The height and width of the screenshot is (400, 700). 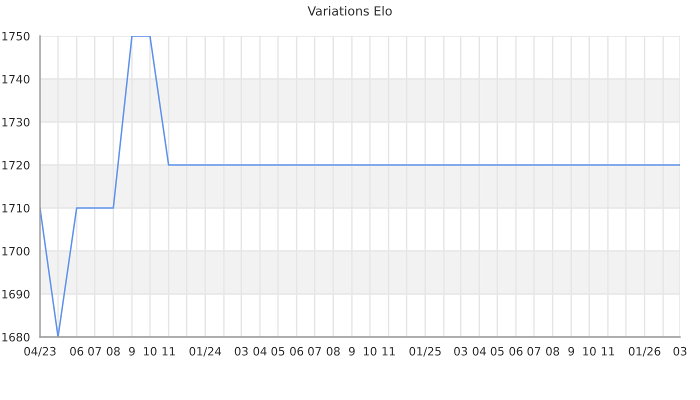 What do you see at coordinates (206, 351) in the screenshot?
I see `x-tick-label: 01/24` at bounding box center [206, 351].